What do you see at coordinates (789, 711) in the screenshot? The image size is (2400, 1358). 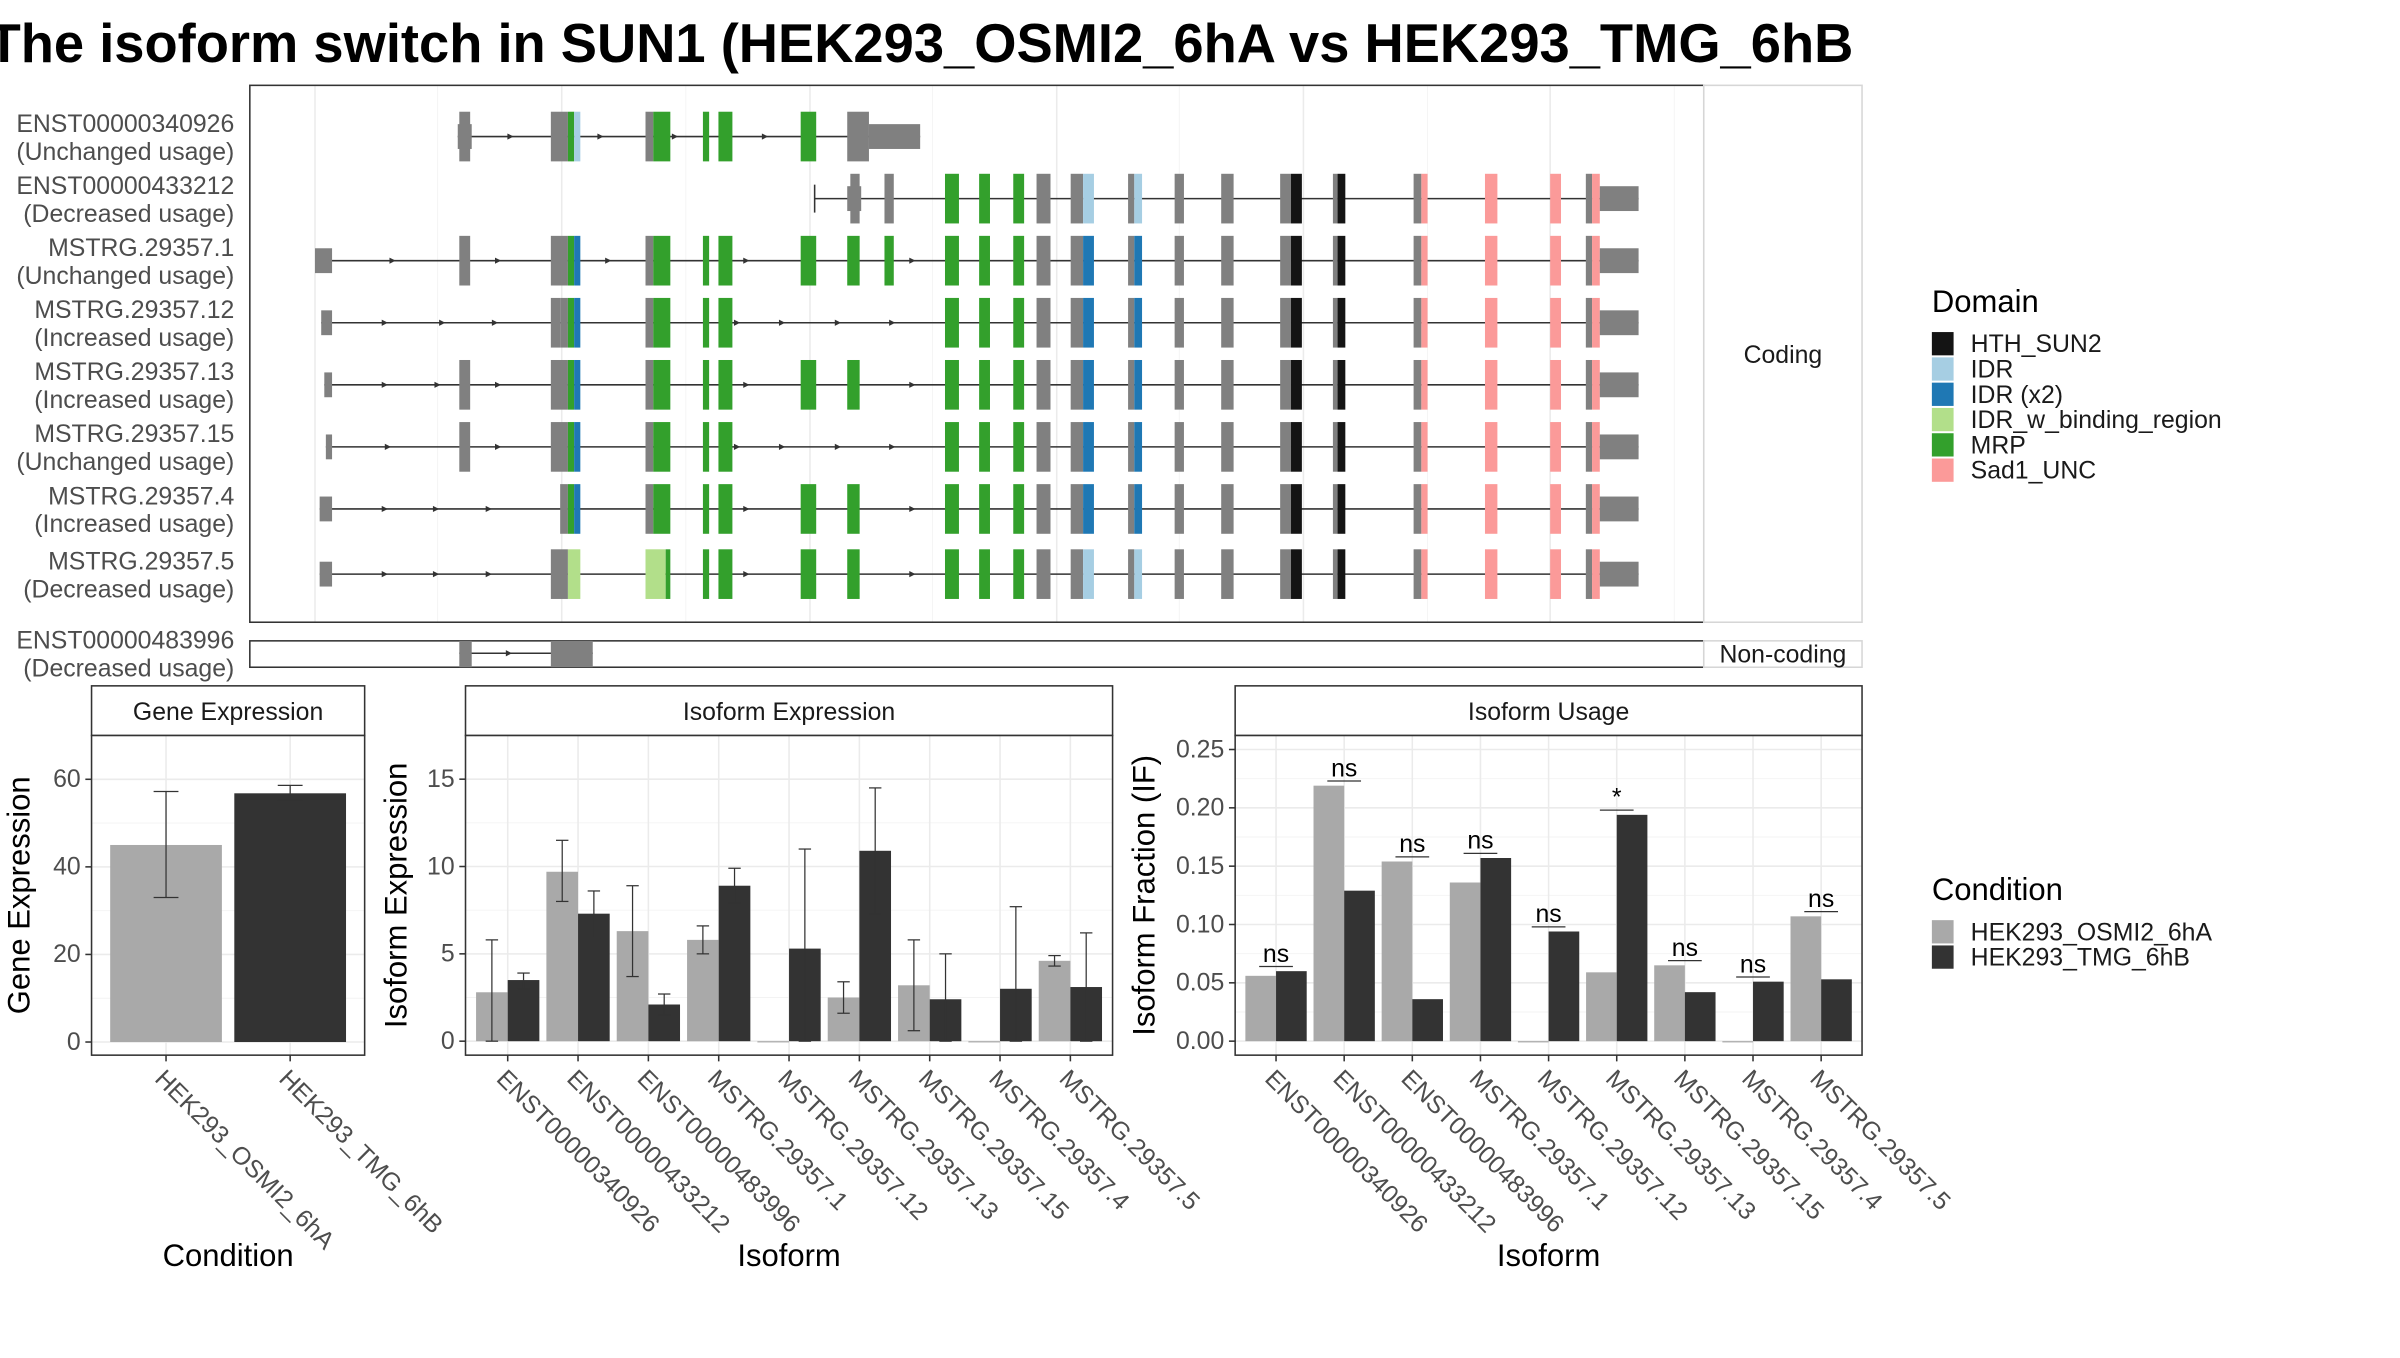 I see `facet-strip` at bounding box center [789, 711].